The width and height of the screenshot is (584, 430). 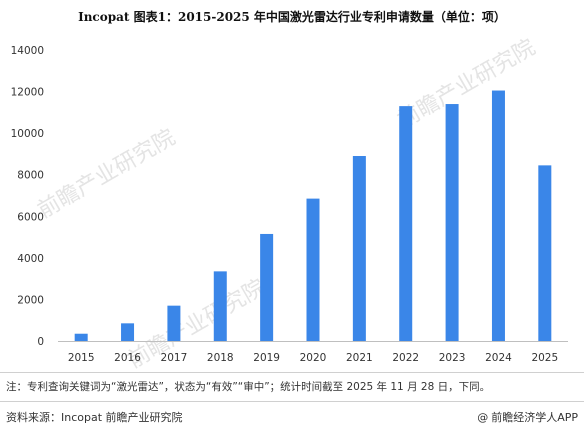 I want to click on y-tick-label: 8000, so click(x=30, y=176).